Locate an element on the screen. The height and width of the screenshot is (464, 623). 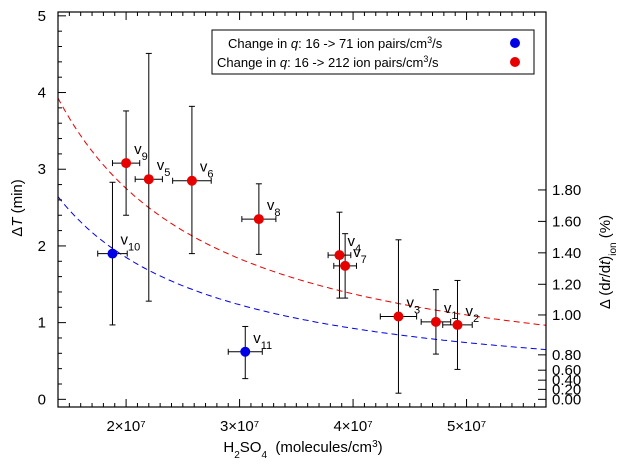
x-tick-label: 3×10⁷ is located at coordinates (239, 426).